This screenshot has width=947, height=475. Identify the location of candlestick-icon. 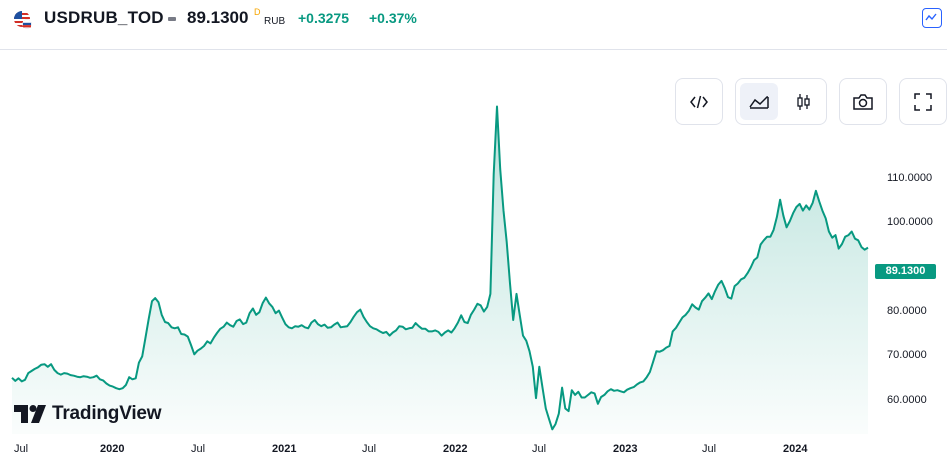
(803, 101).